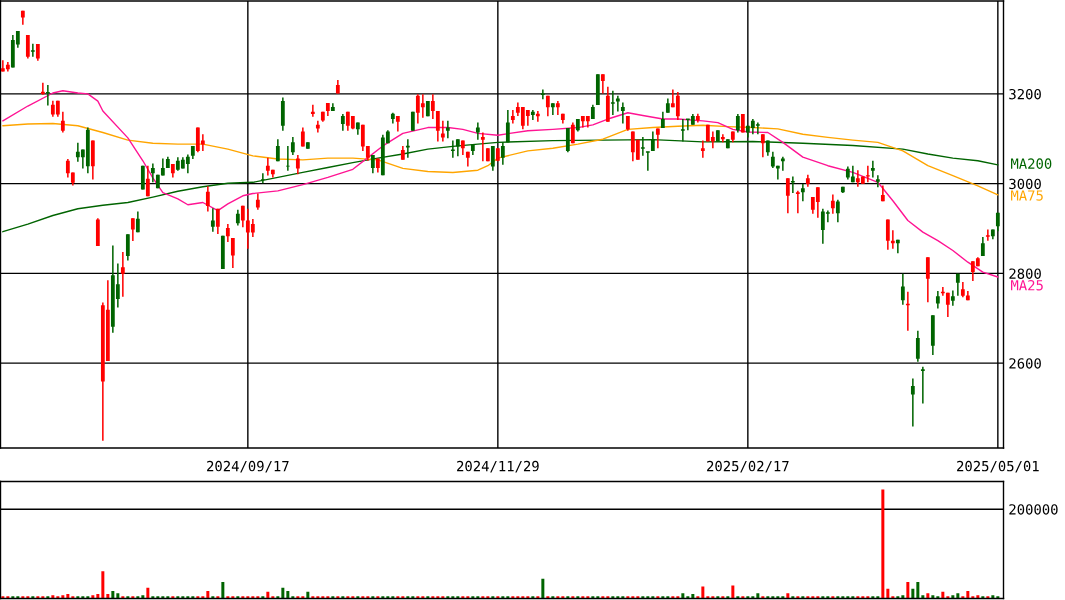 This screenshot has width=1065, height=600. I want to click on series-label: MA75, so click(1027, 195).